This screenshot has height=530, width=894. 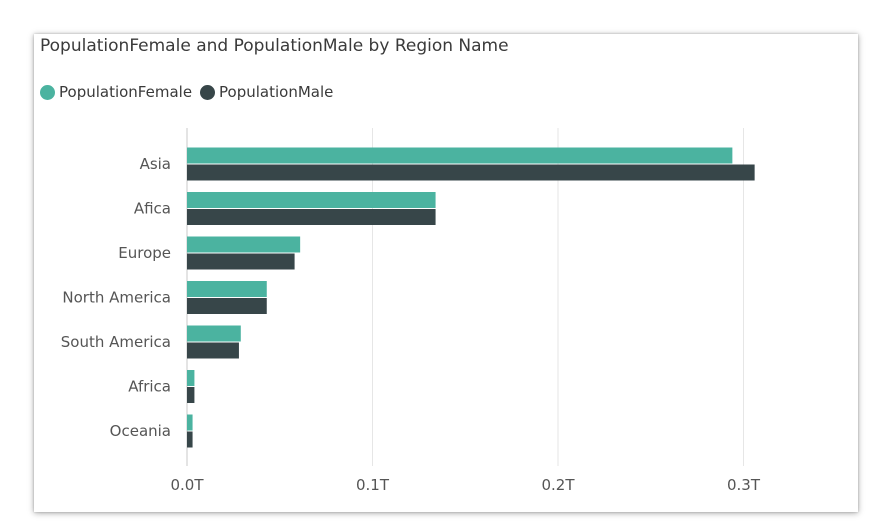 I want to click on legend-item-male: PopulationMale, so click(x=266, y=92).